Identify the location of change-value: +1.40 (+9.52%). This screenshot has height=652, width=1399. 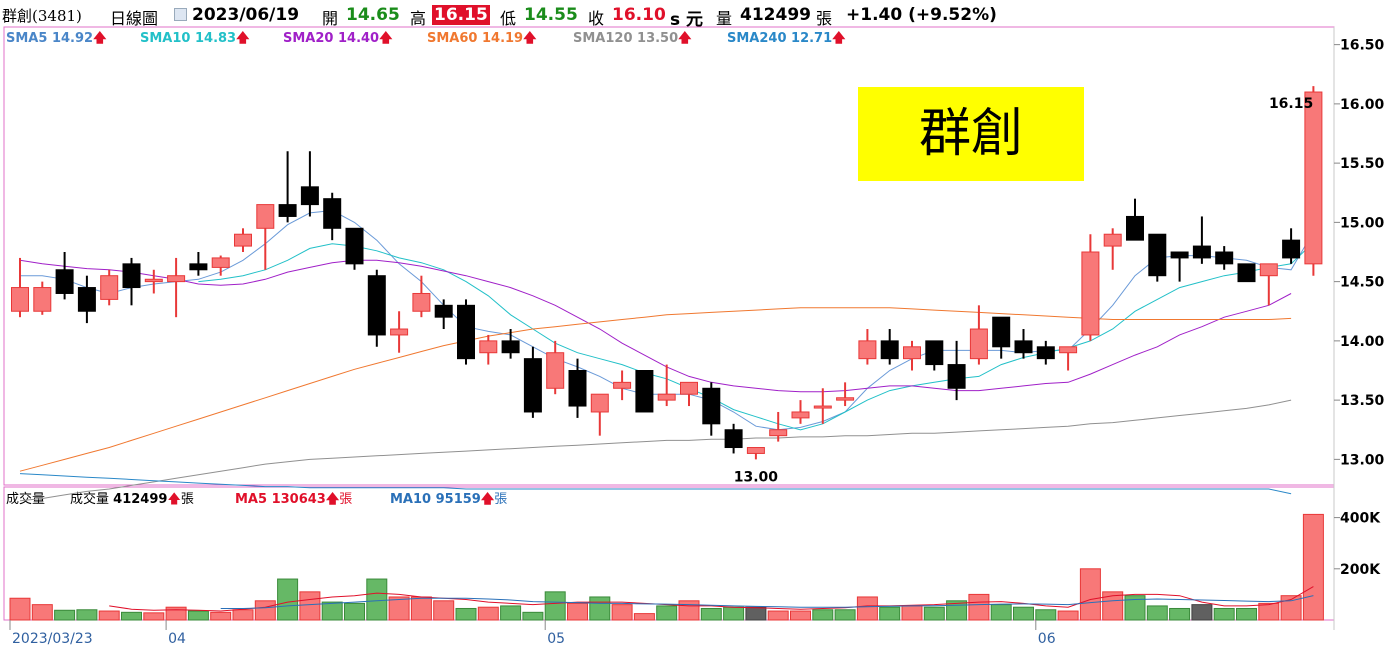
(921, 15).